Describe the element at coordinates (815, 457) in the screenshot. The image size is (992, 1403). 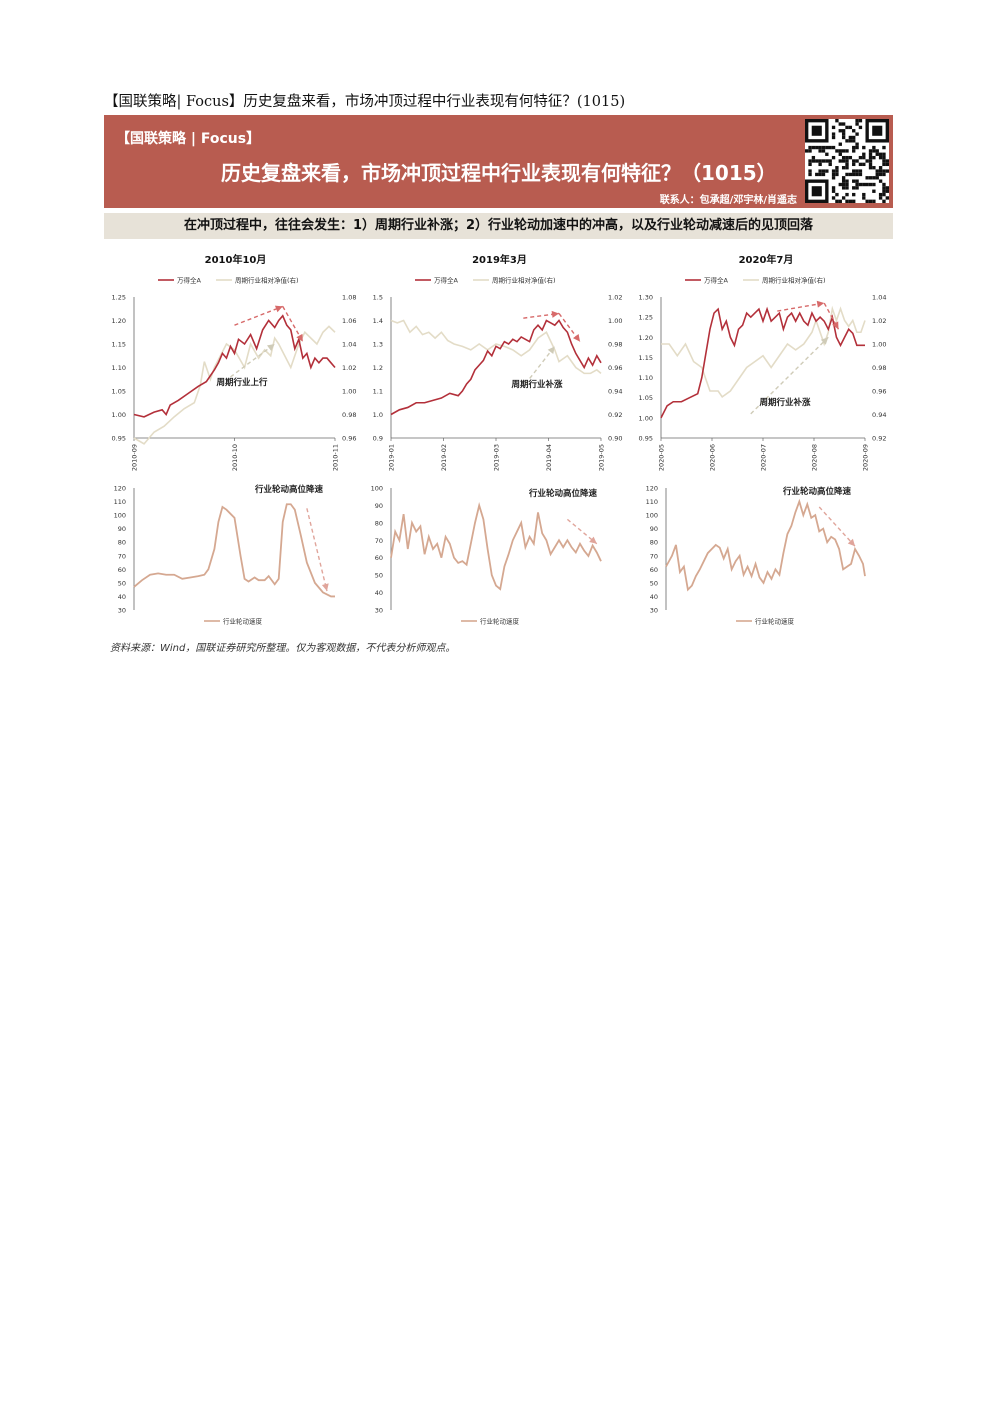
I see `x-tick-label: 2020-08` at that location.